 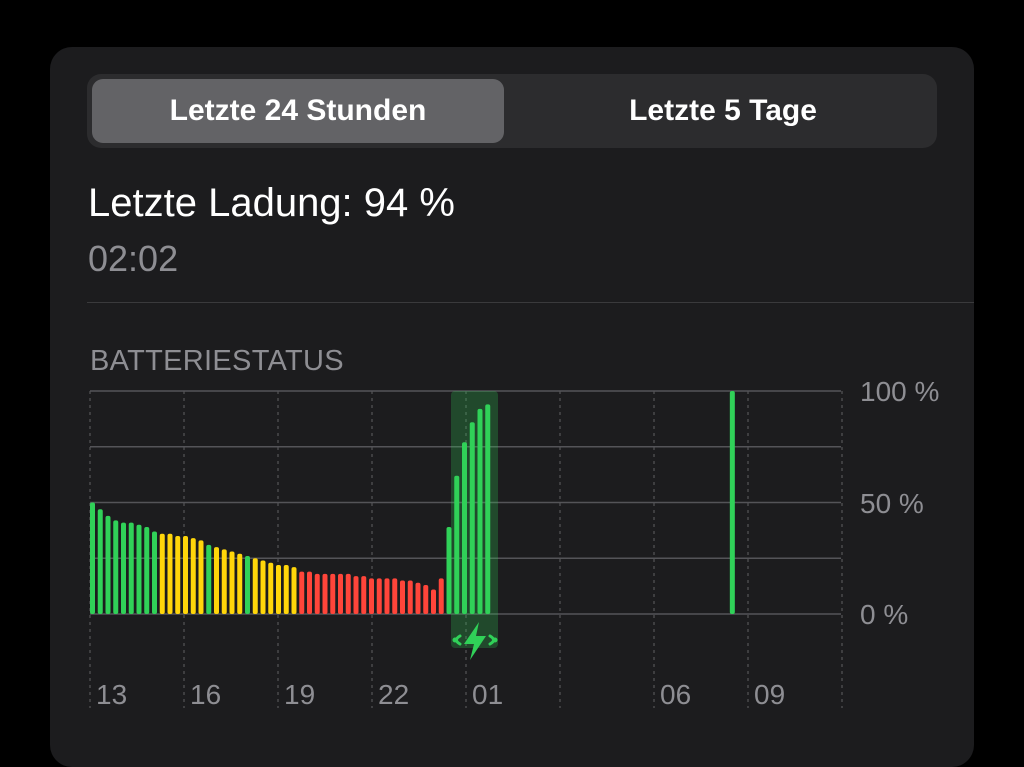 I want to click on y-axis-labels: 100 % 50 % 0 %, so click(x=899, y=503).